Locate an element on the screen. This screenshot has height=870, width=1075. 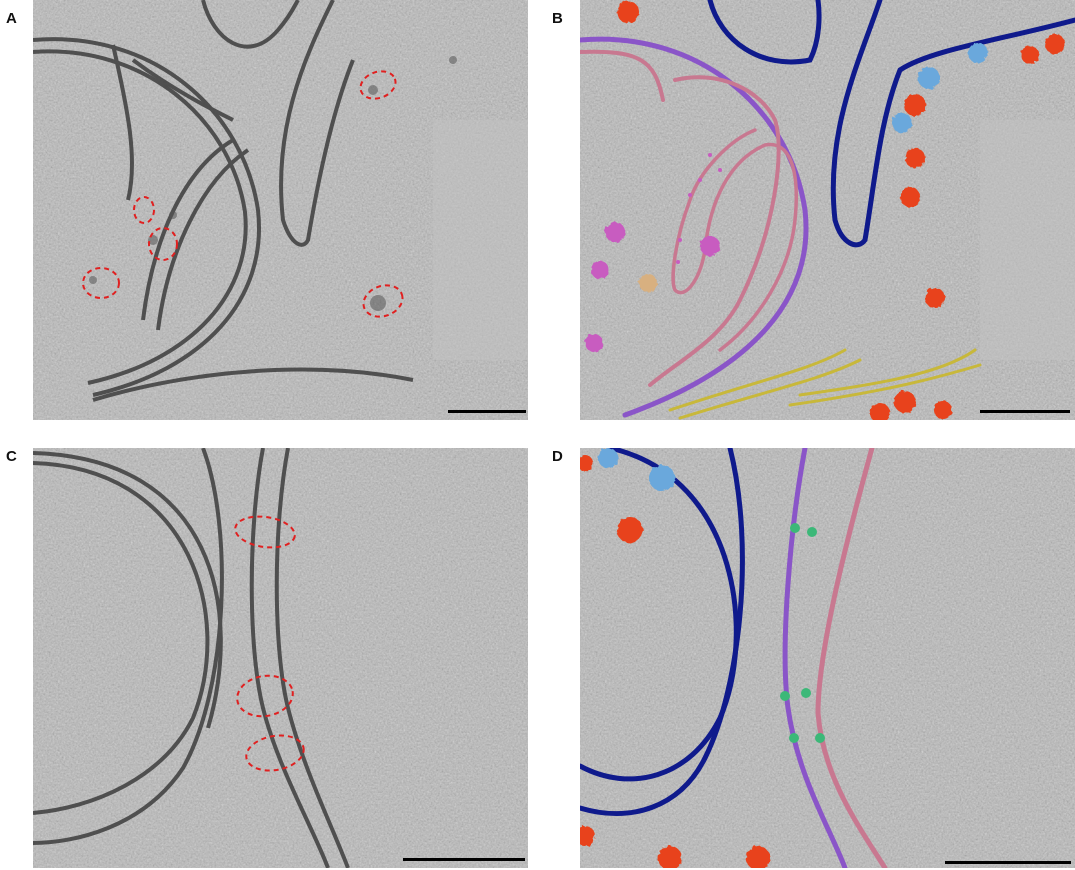
granules-a is located at coordinates (273, 183).